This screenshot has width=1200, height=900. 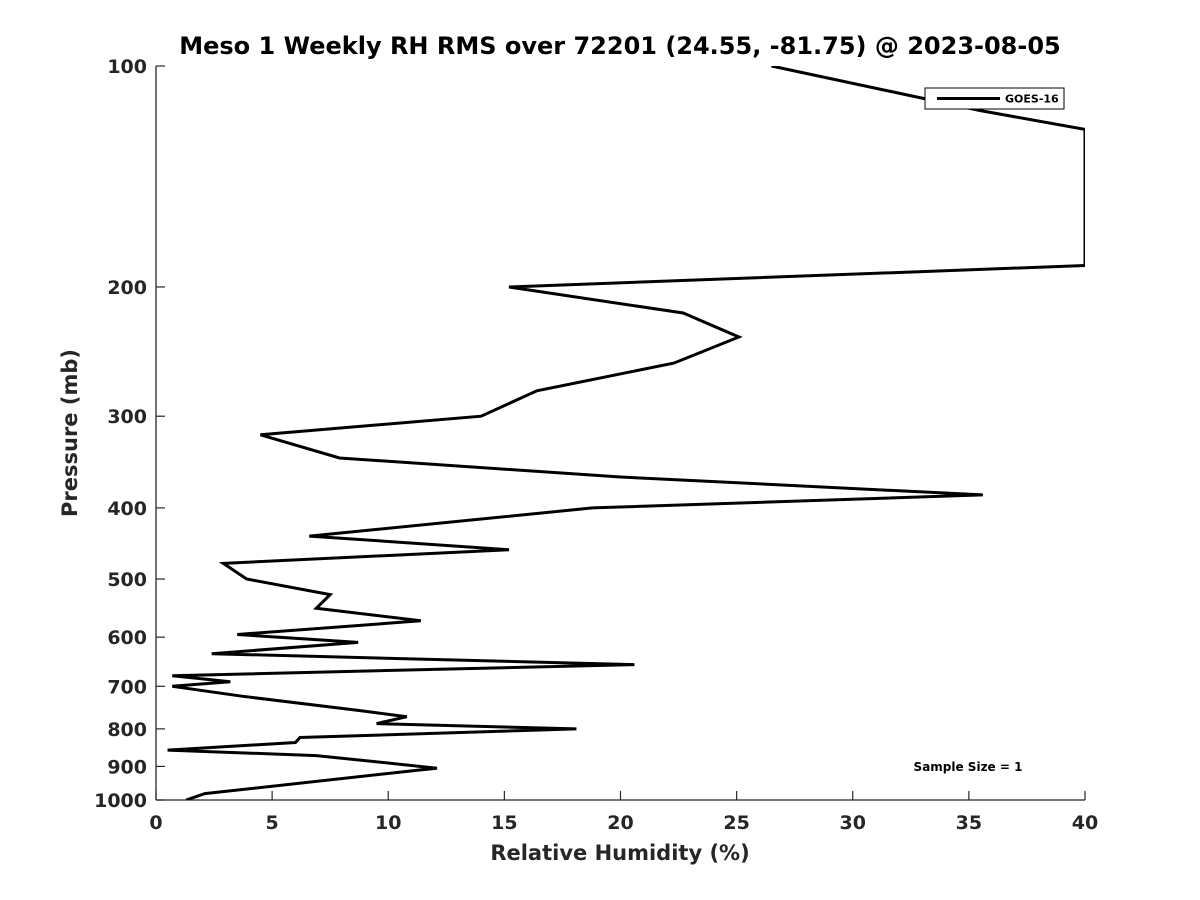 I want to click on y-tick-label: 600, so click(x=127, y=638).